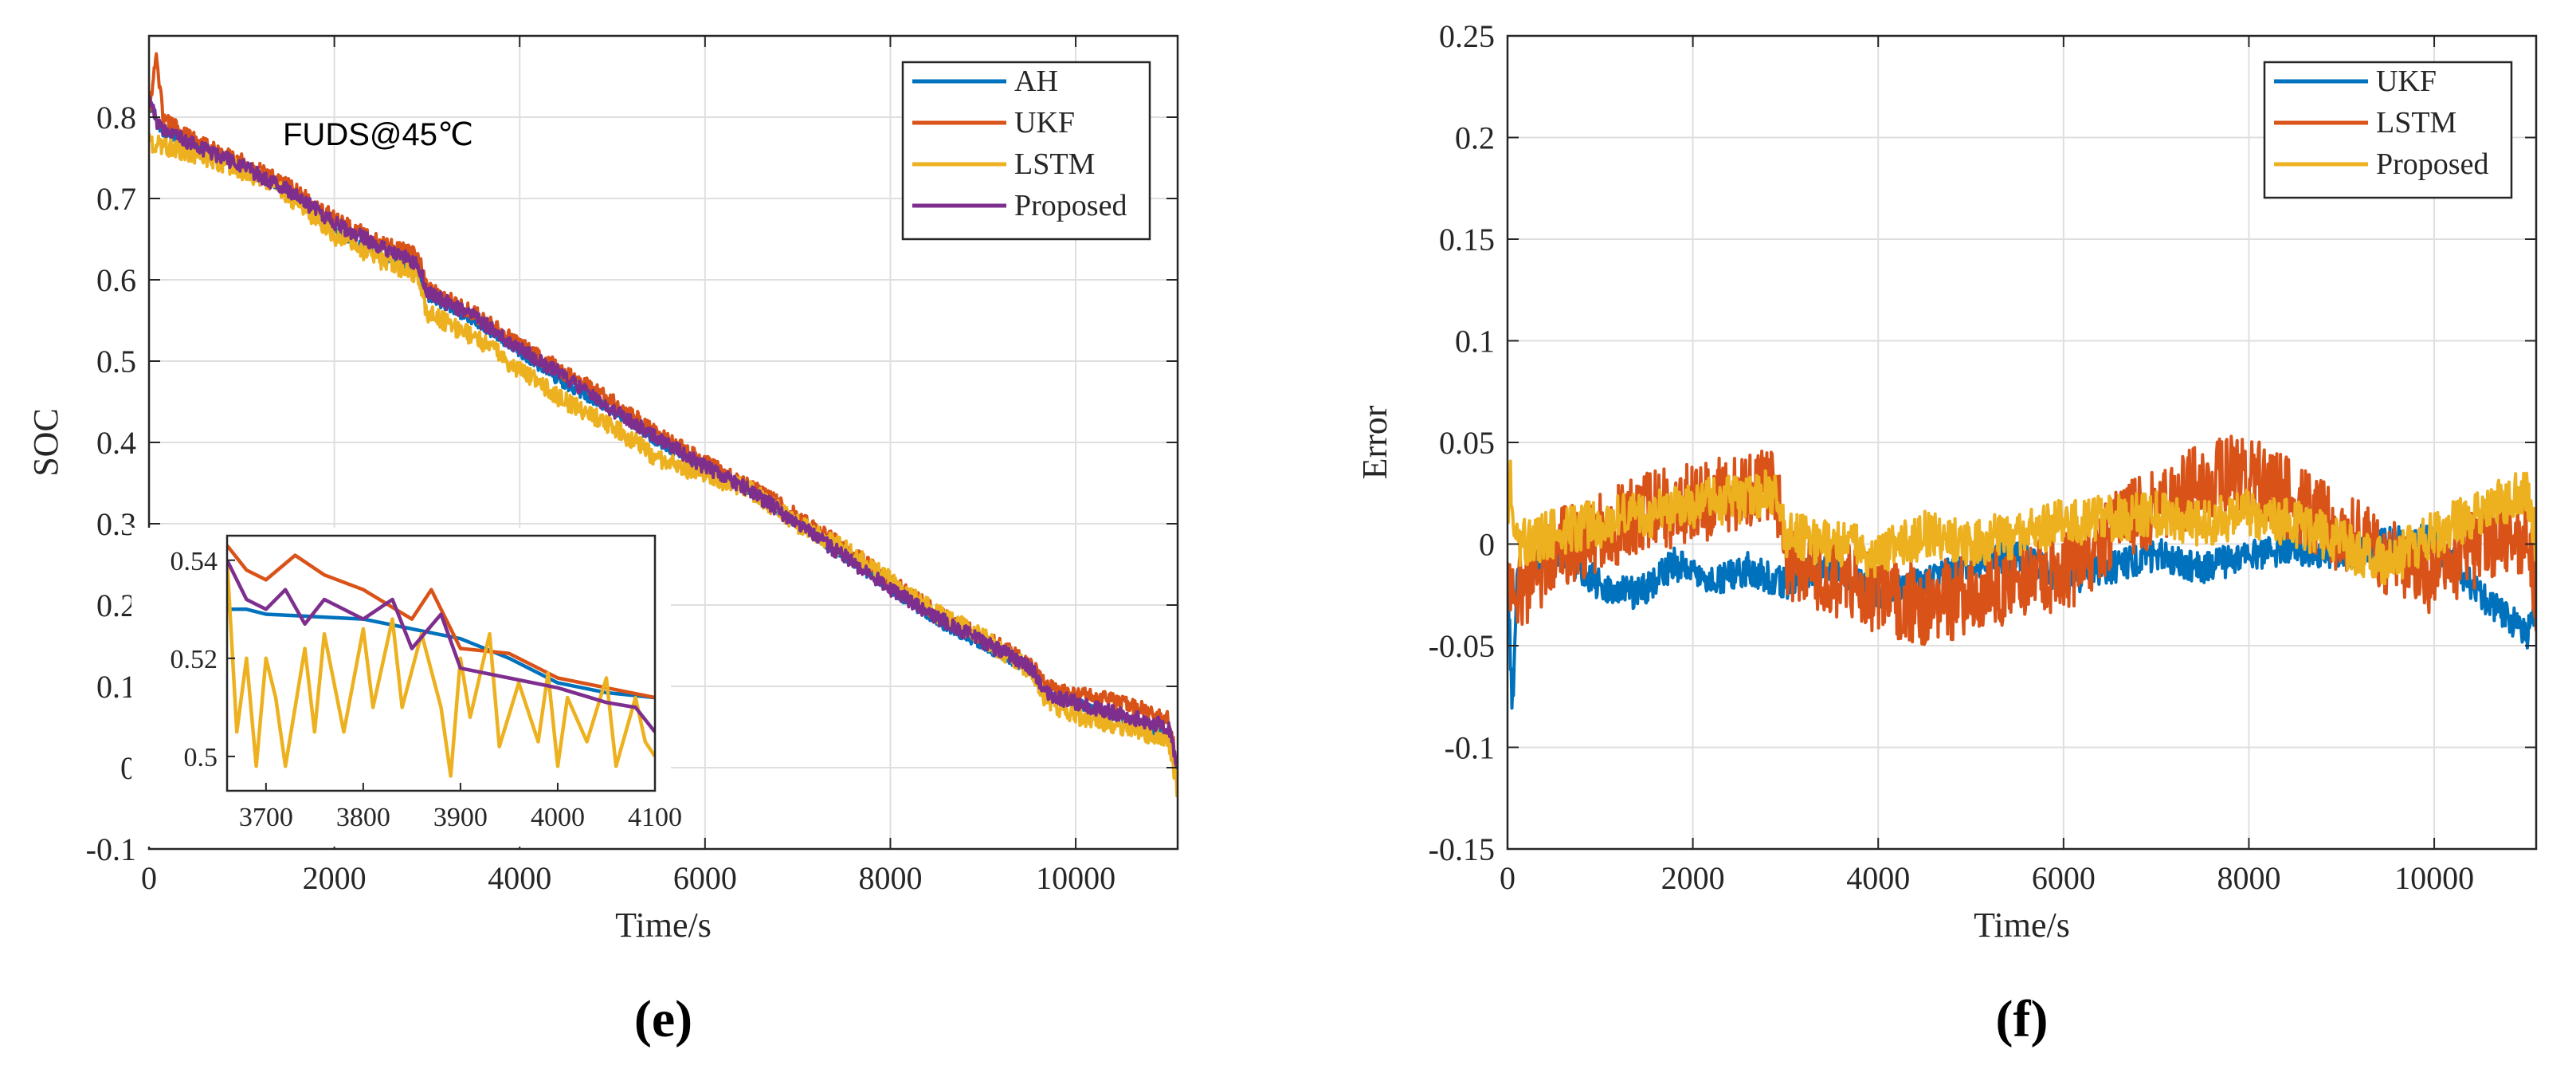  I want to click on inset-line-proposed, so click(441, 646).